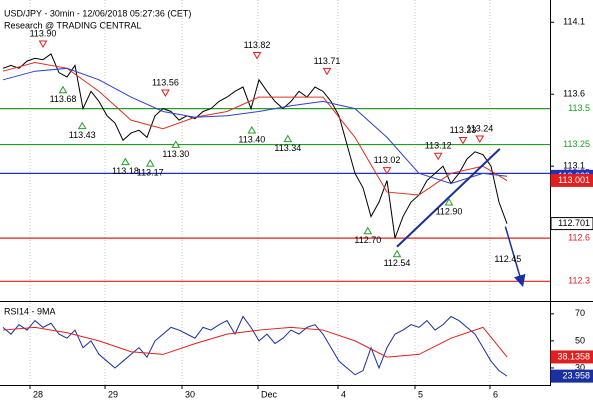  I want to click on chart-subtitle: Research @ TRADING CENTRAL, so click(73, 25).